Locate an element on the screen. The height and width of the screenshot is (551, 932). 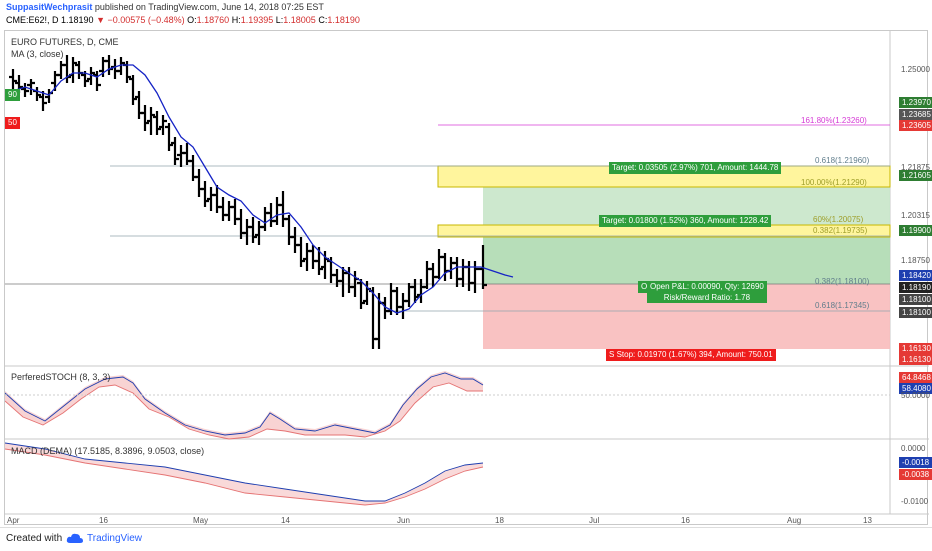
price-label: 1.19900 is located at coordinates (915, 230).